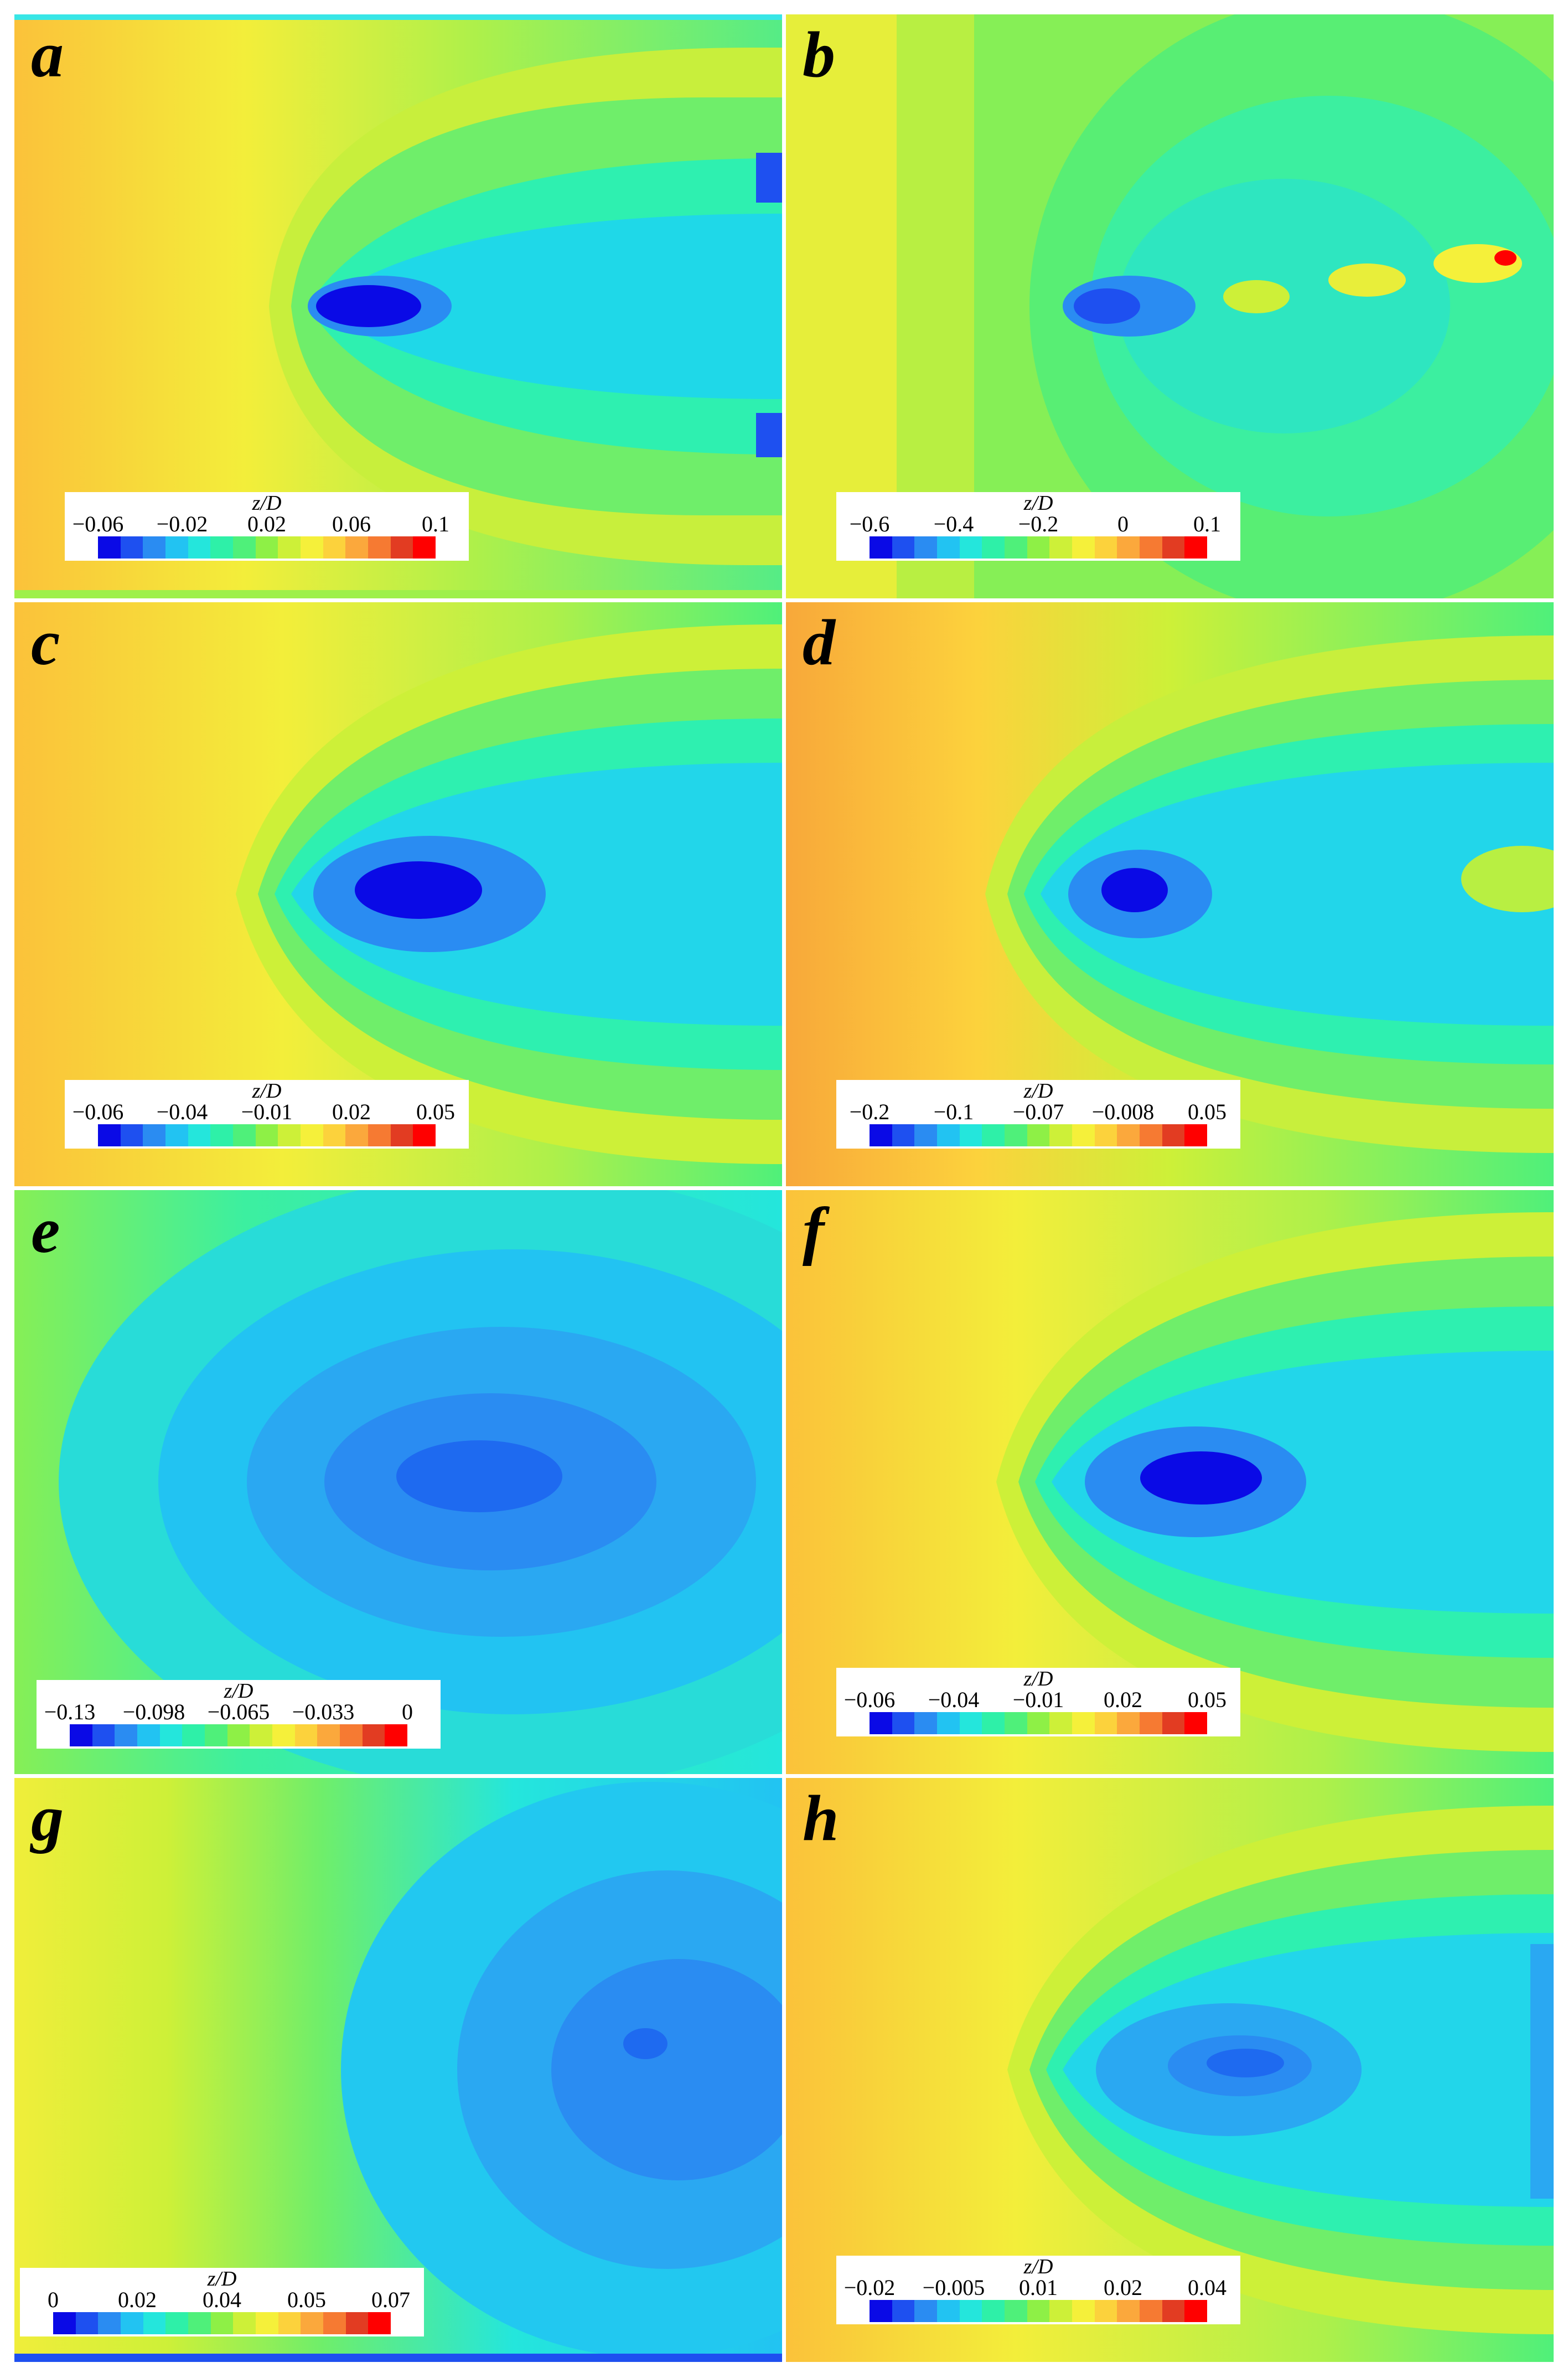 The height and width of the screenshot is (2378, 1568). I want to click on panel-label-h: h, so click(821, 1818).